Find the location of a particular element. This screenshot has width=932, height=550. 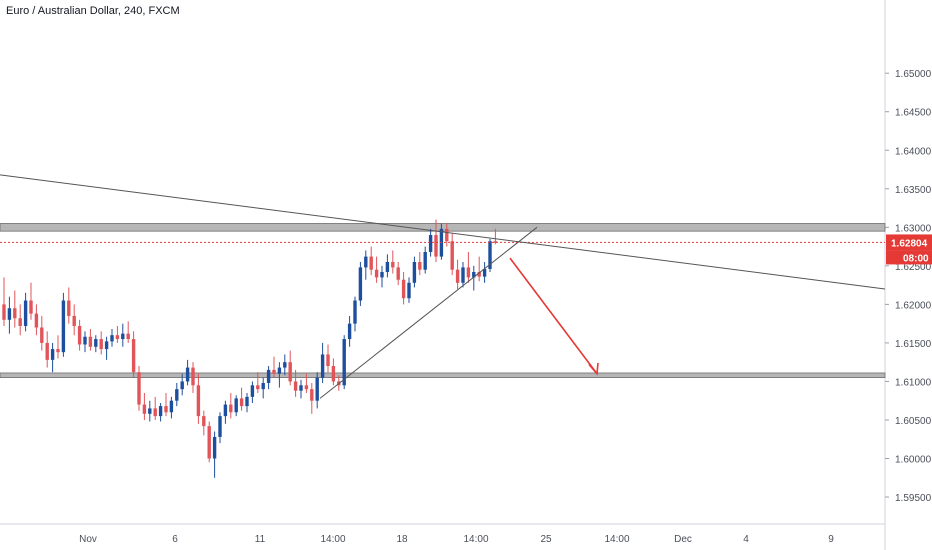

x-tick-label: Dec is located at coordinates (683, 539).